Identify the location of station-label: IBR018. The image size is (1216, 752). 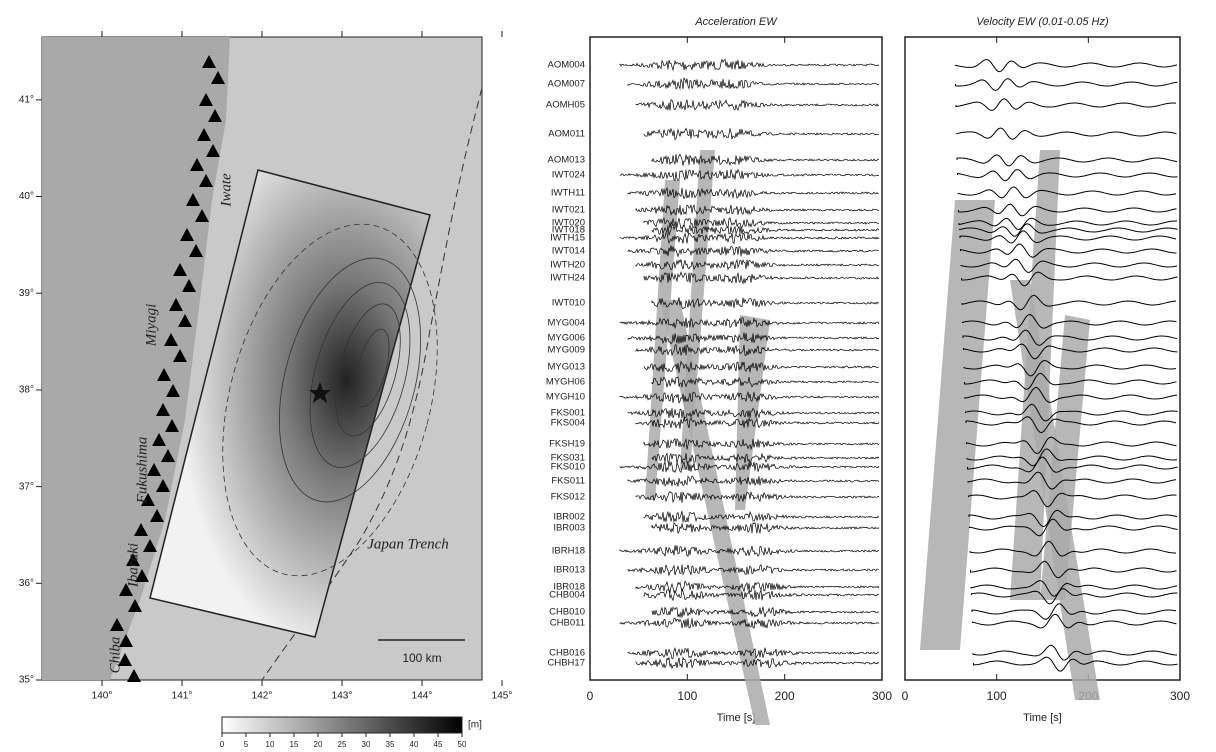
(569, 587).